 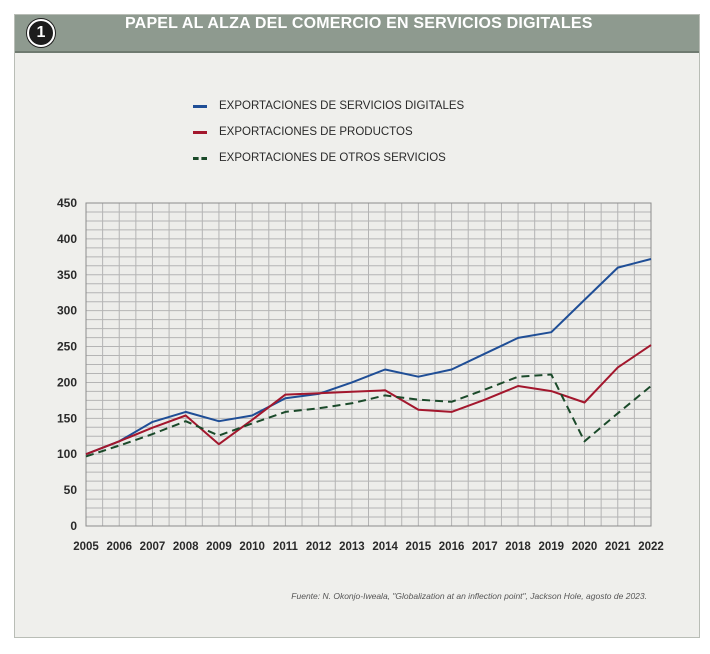 What do you see at coordinates (71, 490) in the screenshot?
I see `y-tick-label: 50` at bounding box center [71, 490].